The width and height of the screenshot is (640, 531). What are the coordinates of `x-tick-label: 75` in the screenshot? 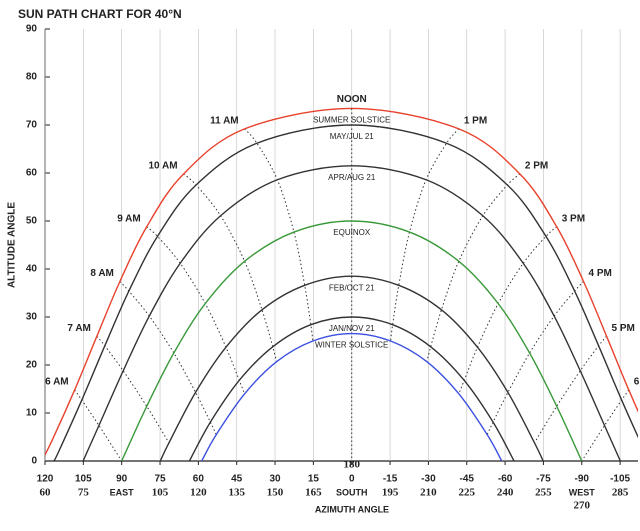 It's located at (160, 479).